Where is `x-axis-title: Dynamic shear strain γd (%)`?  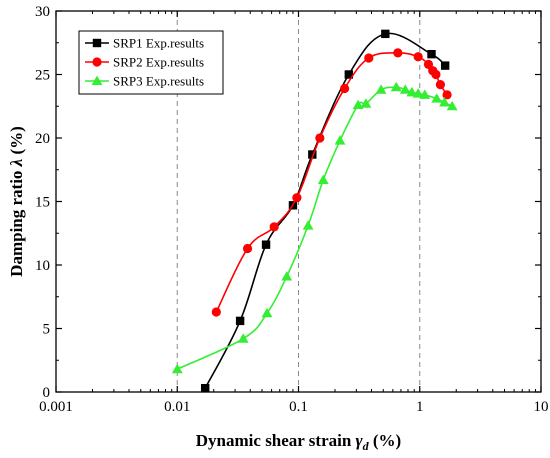
x-axis-title: Dynamic shear strain γd (%) is located at coordinates (298, 442).